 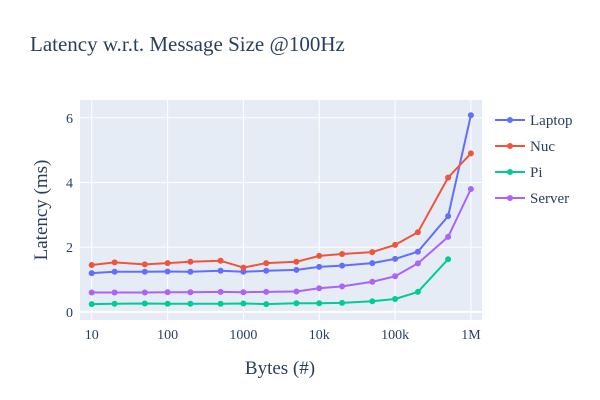 I want to click on legend-item-laptop: Laptop, so click(x=534, y=121).